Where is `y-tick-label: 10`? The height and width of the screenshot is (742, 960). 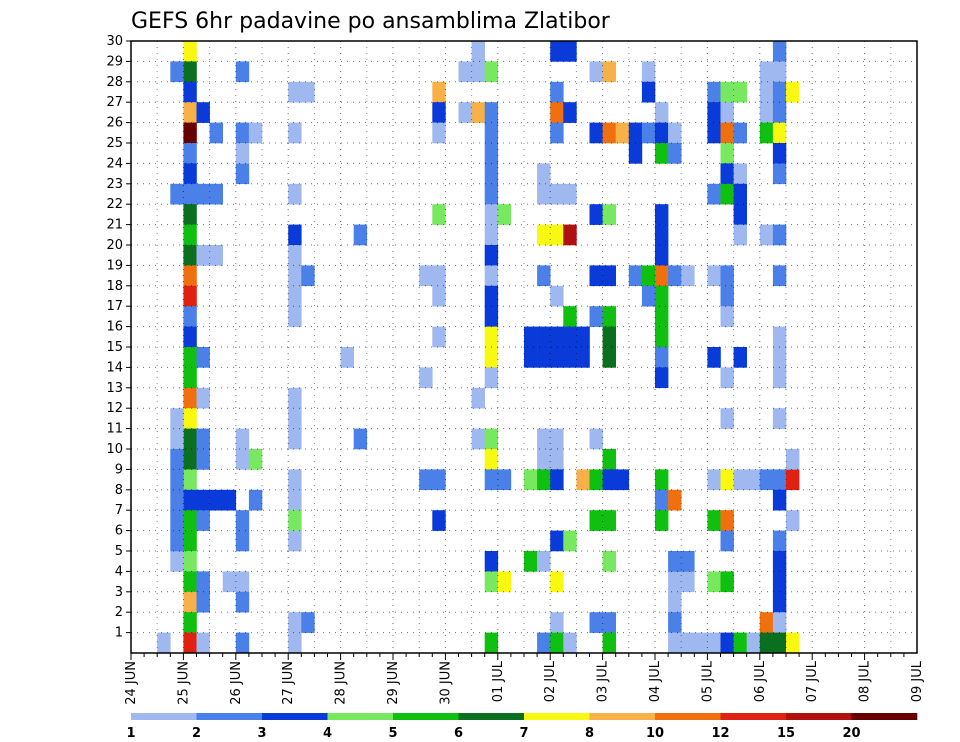
y-tick-label: 10 is located at coordinates (114, 449).